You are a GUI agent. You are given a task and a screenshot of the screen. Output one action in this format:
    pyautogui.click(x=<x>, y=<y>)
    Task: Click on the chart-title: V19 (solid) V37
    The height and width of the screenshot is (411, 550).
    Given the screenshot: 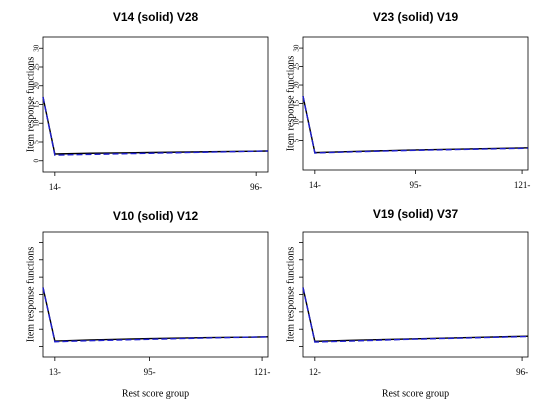 What is the action you would take?
    pyautogui.click(x=416, y=214)
    